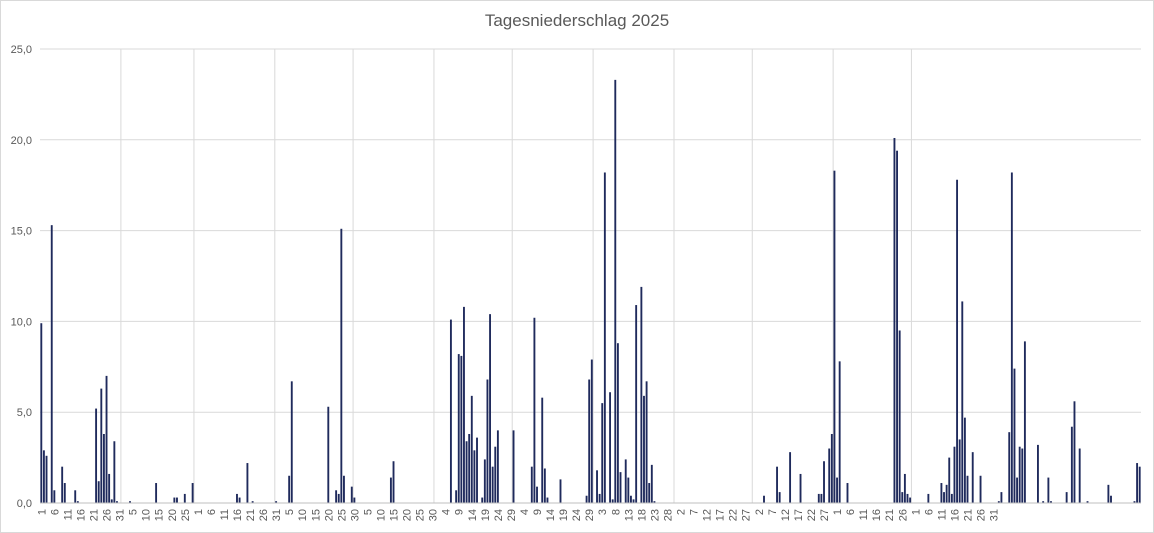 This screenshot has height=533, width=1154. Describe the element at coordinates (825, 515) in the screenshot. I see `x-tick-label: 27` at that location.